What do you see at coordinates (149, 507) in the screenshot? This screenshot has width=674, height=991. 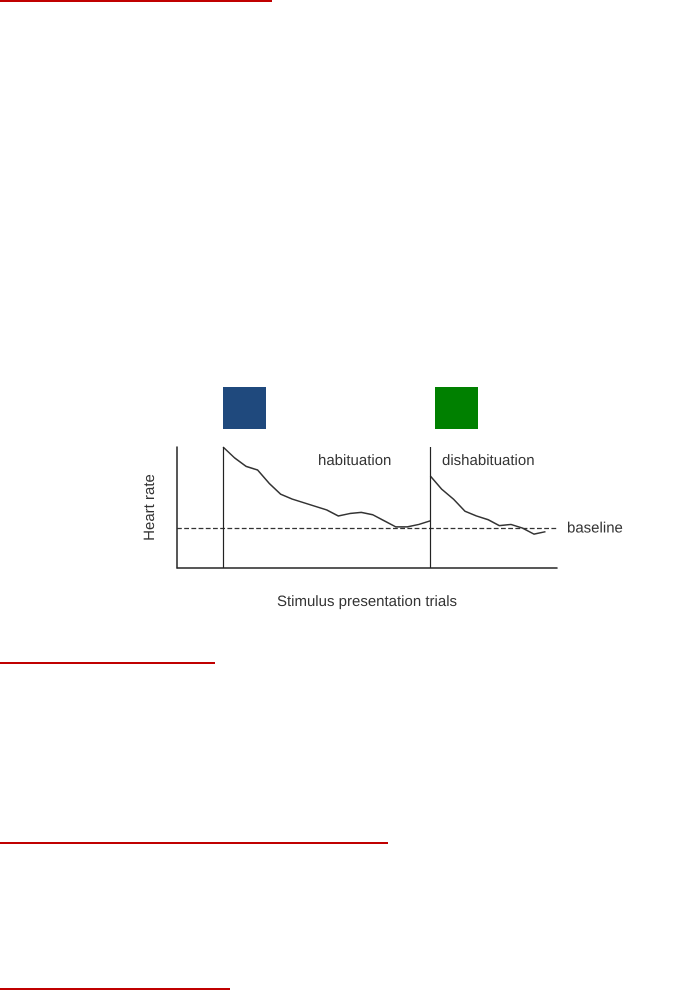 I see `y-axis-title: Heart rate` at bounding box center [149, 507].